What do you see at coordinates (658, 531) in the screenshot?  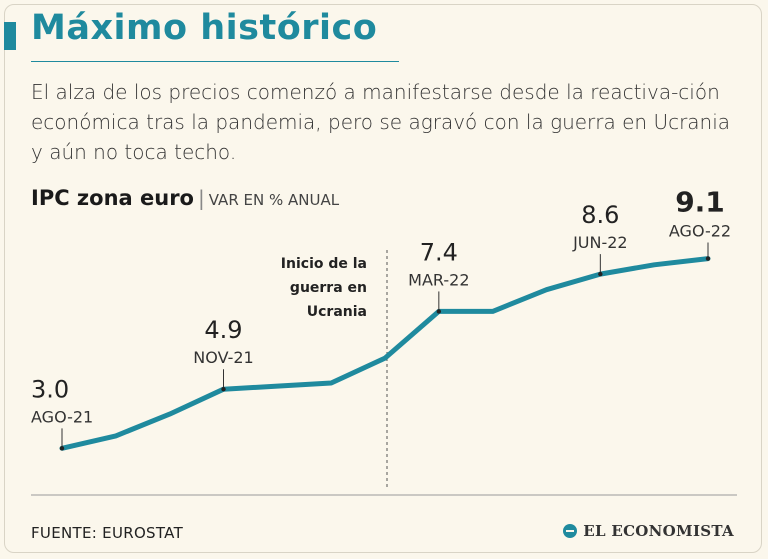 I see `brand-name: EL ECONOMISTA` at bounding box center [658, 531].